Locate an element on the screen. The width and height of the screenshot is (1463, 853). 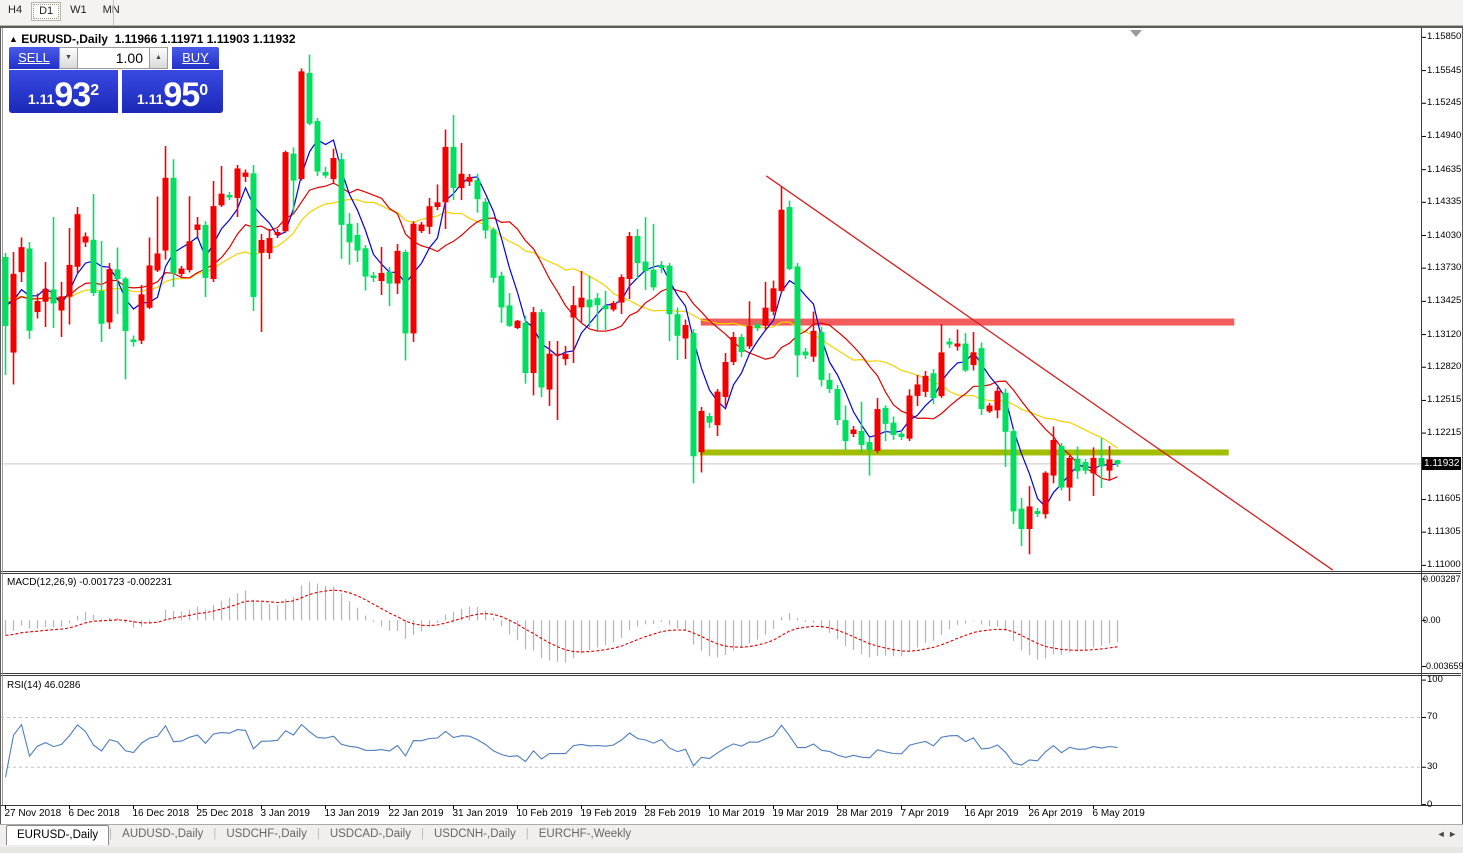
volume-input: 1.00 is located at coordinates (113, 58).